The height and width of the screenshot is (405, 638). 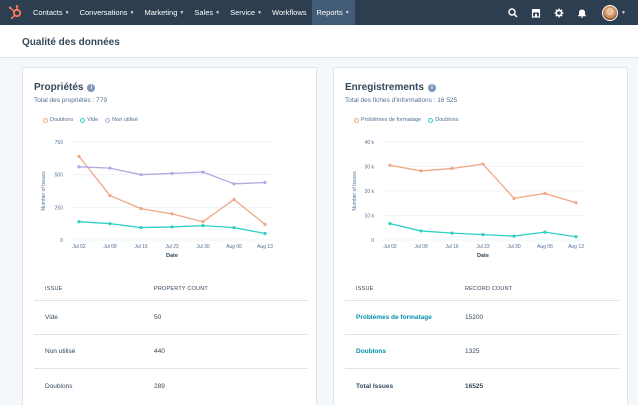 I want to click on table-header: ISSUE PROPERTY COUNT, so click(x=171, y=289).